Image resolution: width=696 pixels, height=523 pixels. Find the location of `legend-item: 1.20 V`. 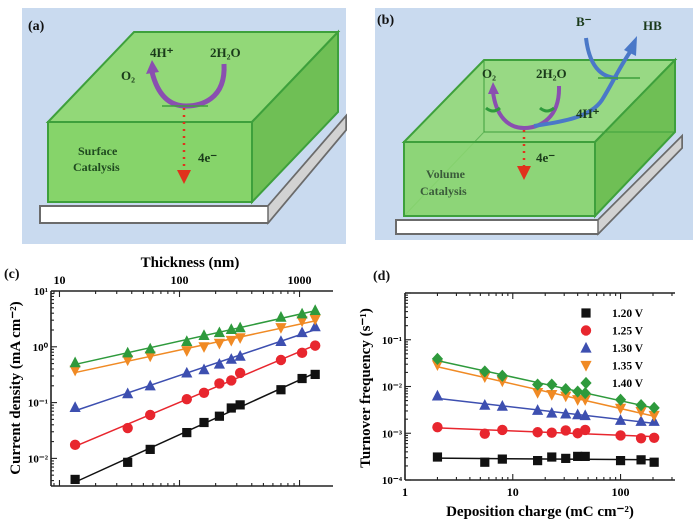

legend-item: 1.20 V is located at coordinates (612, 314).